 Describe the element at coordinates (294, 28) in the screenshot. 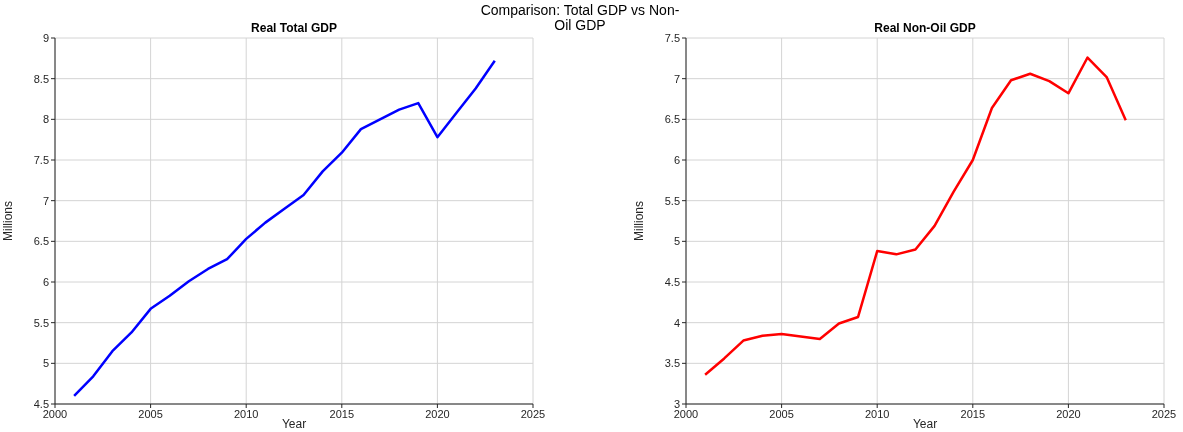

I see `chart-title: Real Total GDP` at that location.